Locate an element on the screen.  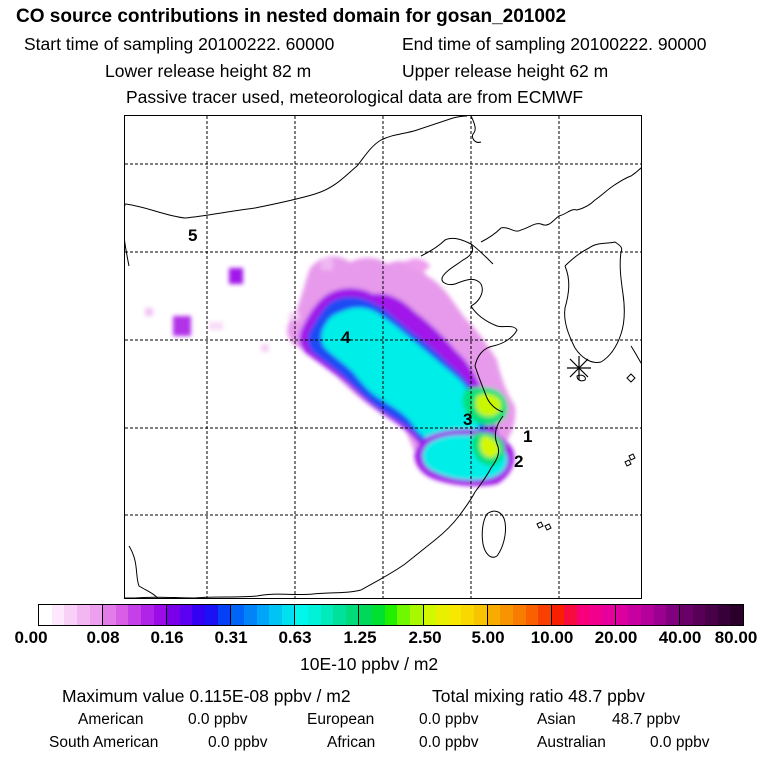
source-label-3: 3 is located at coordinates (467, 419).